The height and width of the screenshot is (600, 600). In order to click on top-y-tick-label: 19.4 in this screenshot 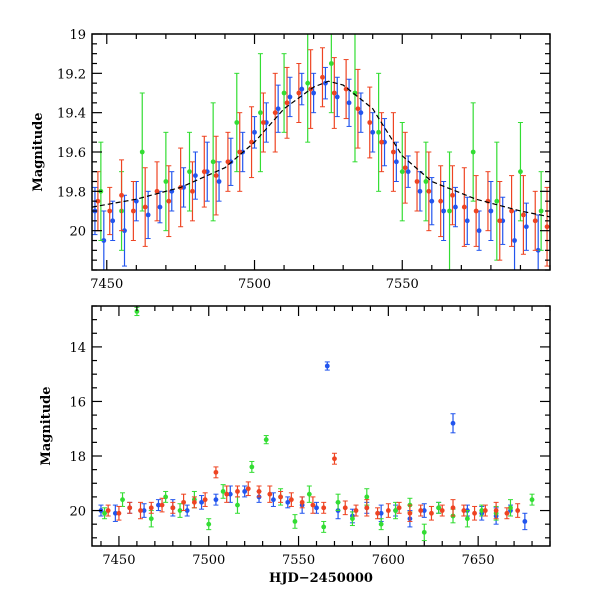, I will do `click(71, 114)`.